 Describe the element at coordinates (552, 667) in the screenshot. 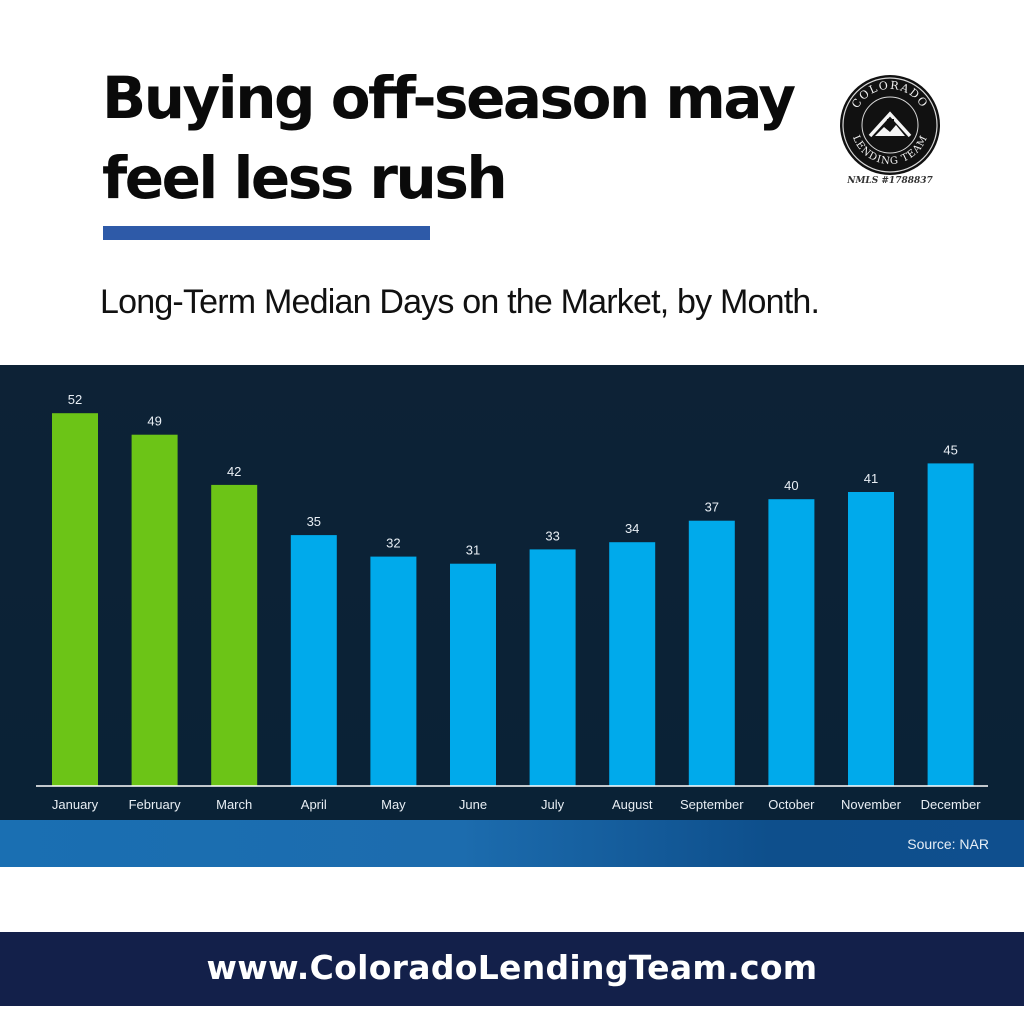

I see `bar-july` at that location.